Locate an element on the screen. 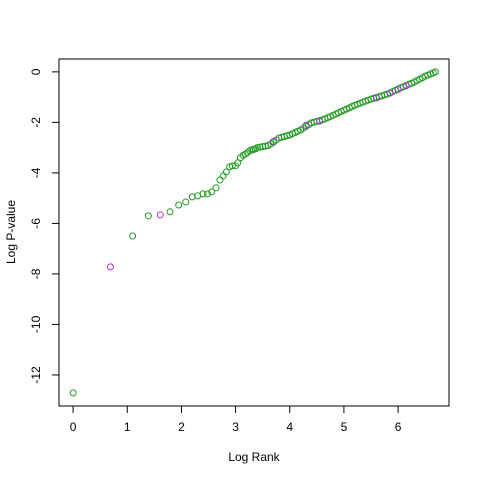 This screenshot has height=485, width=480. y-tick-label: -2 is located at coordinates (36, 122).